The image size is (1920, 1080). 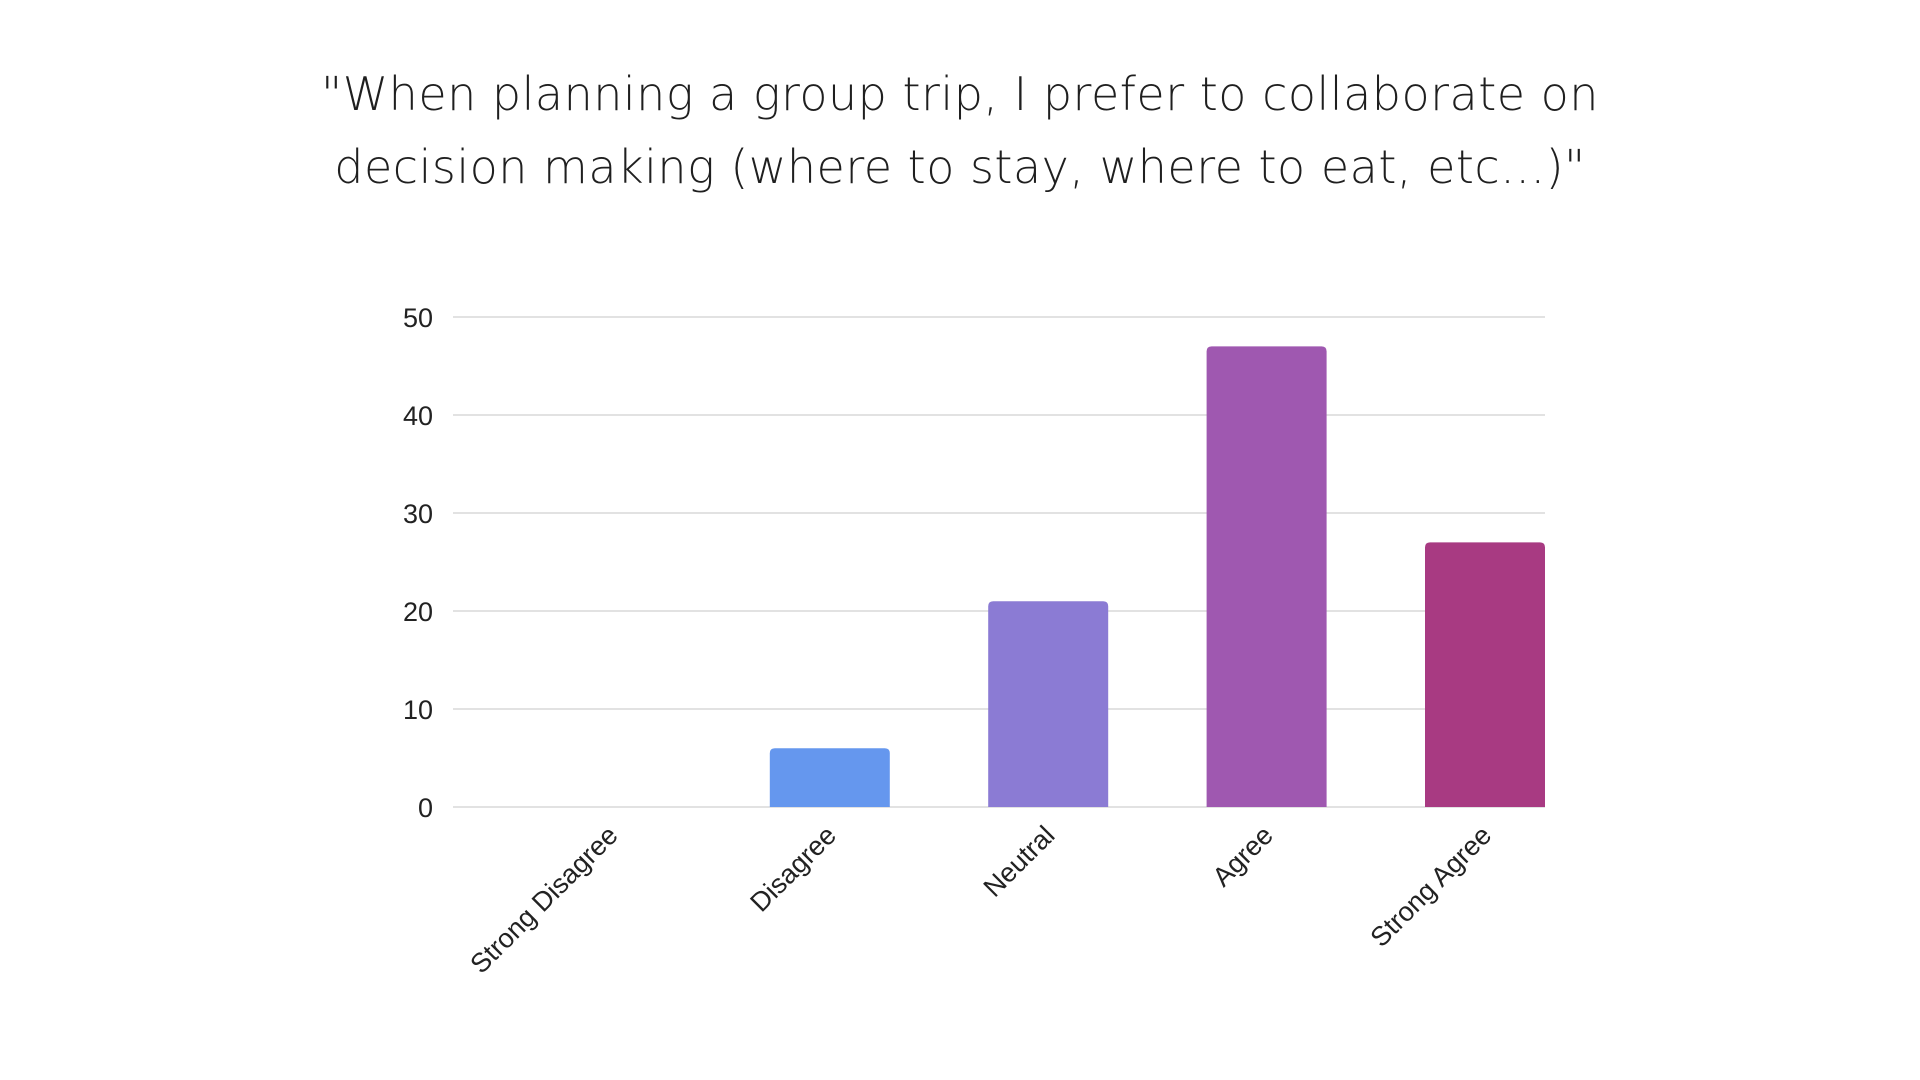 I want to click on x-tick-label: Neutral, so click(x=1019, y=861).